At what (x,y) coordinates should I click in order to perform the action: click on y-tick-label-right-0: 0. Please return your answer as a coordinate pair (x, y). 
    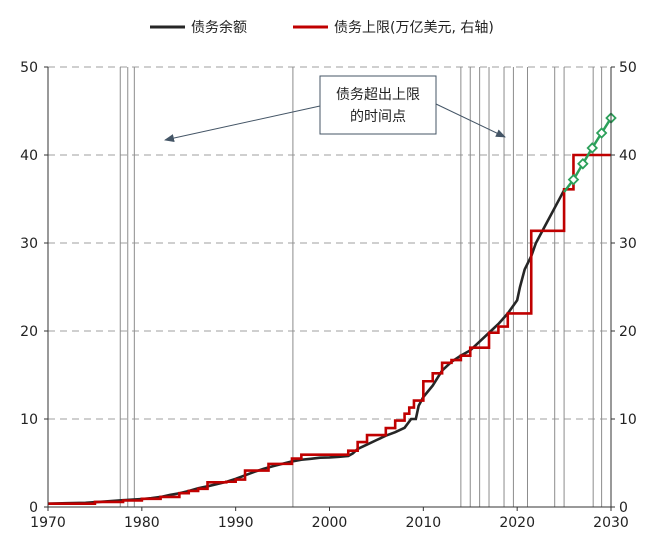
    Looking at the image, I should click on (623, 508).